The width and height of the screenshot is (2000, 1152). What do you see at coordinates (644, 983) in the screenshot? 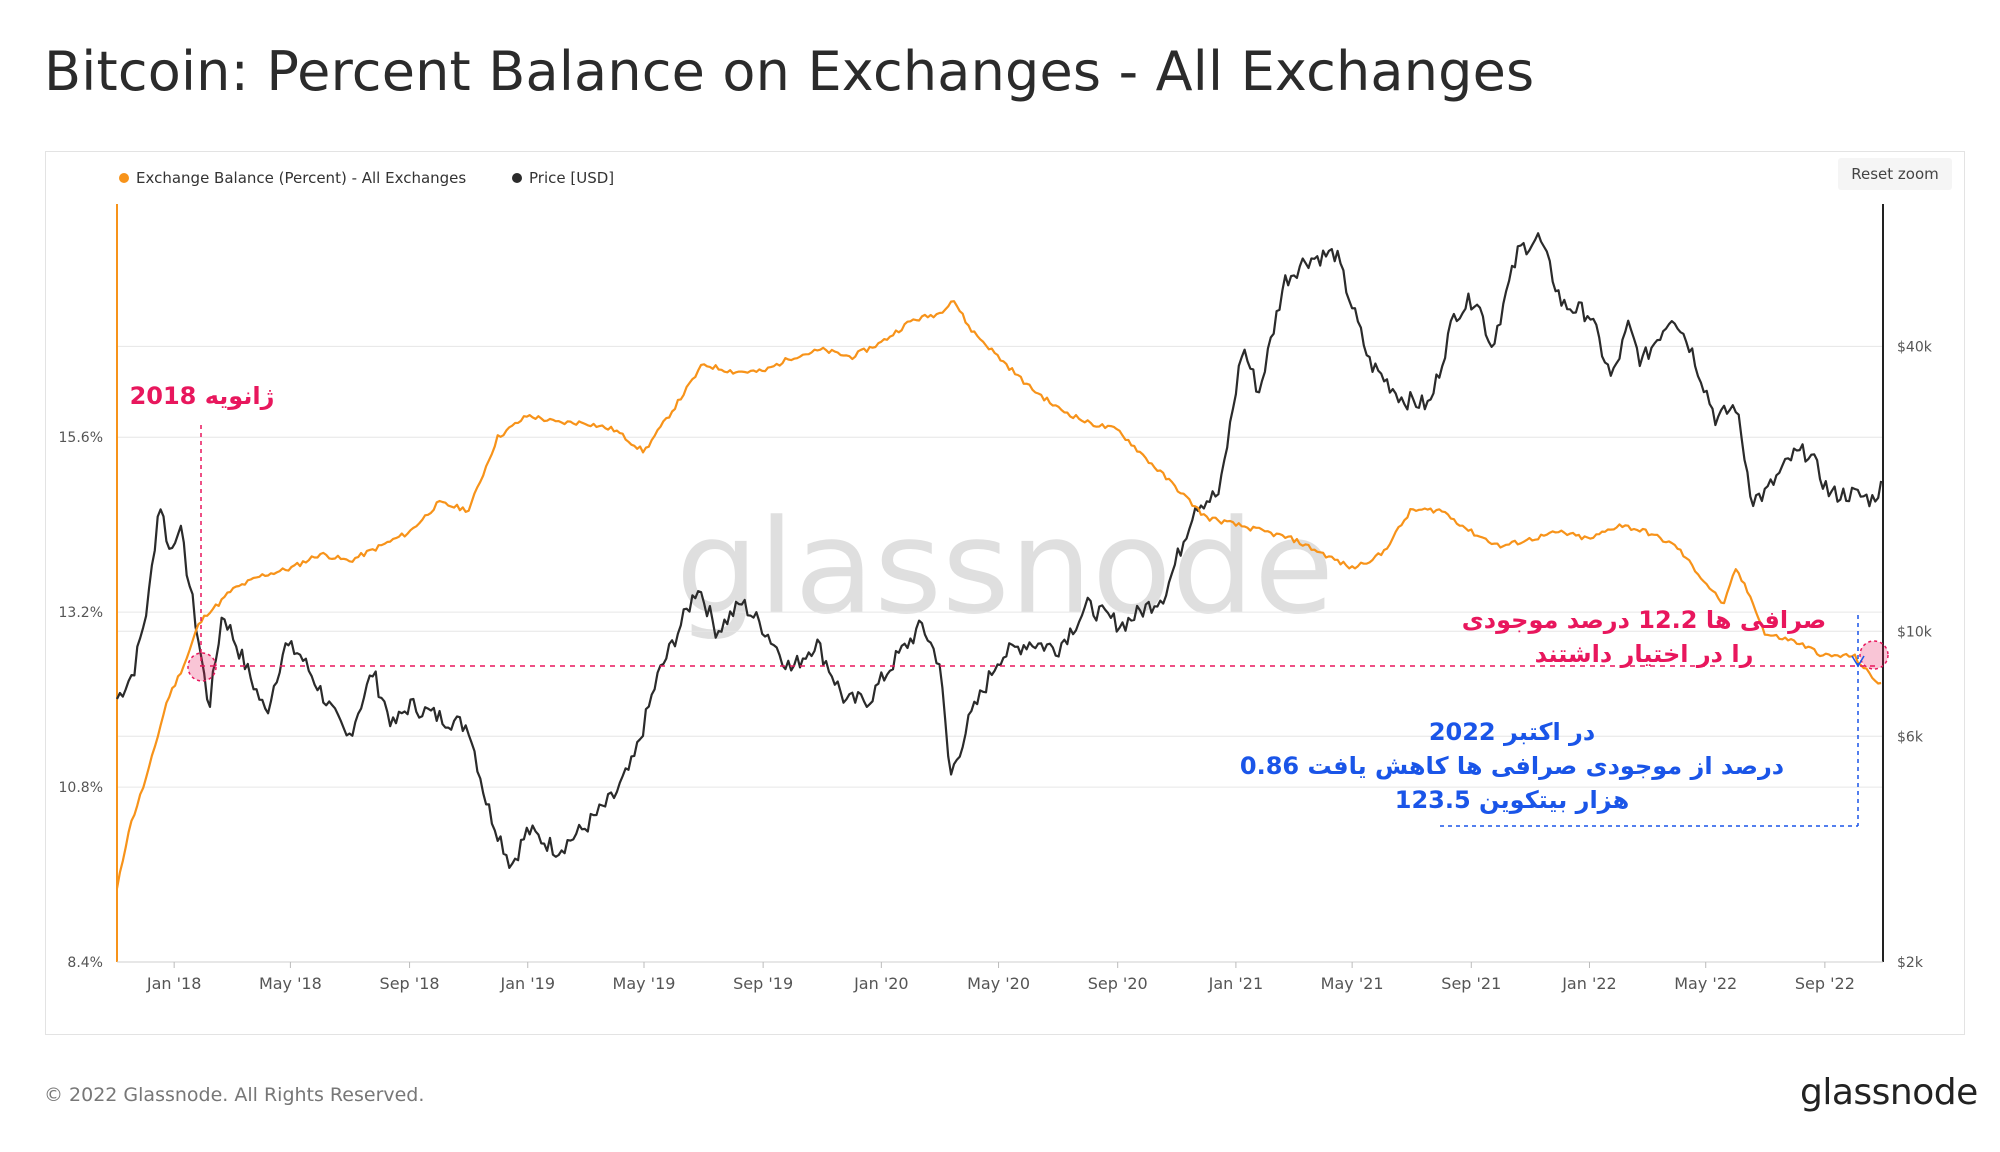
I see `x-tick-label: May '19` at bounding box center [644, 983].